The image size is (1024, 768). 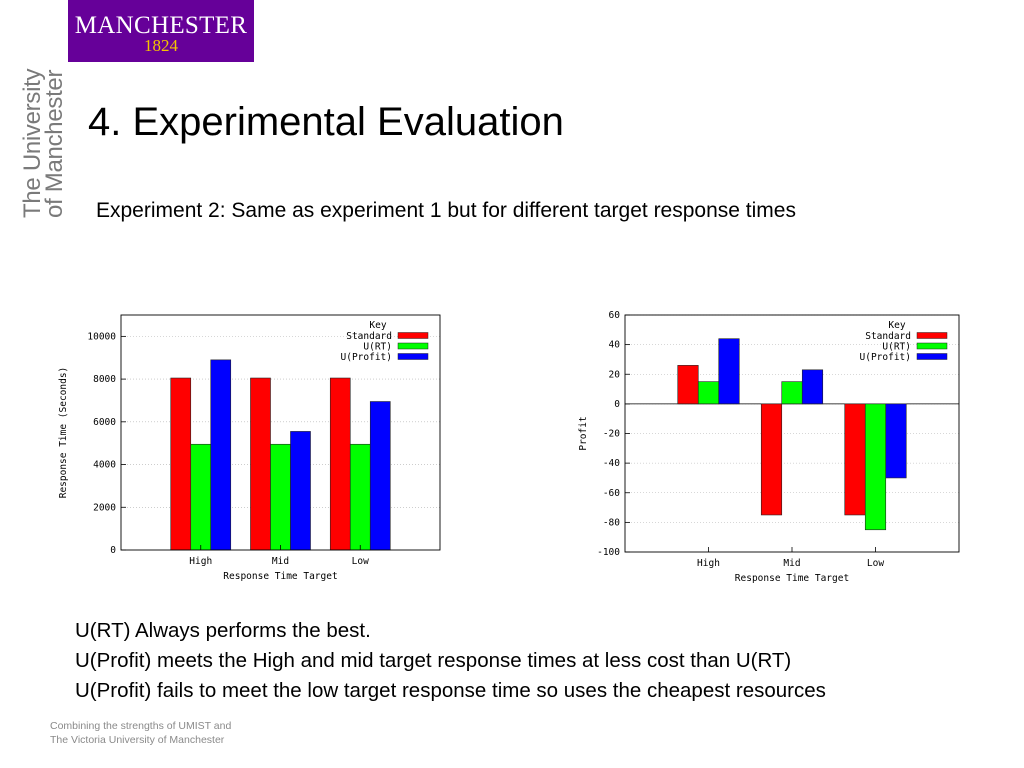 What do you see at coordinates (63, 433) in the screenshot?
I see `y-axis-label: Response Time (Seconds)` at bounding box center [63, 433].